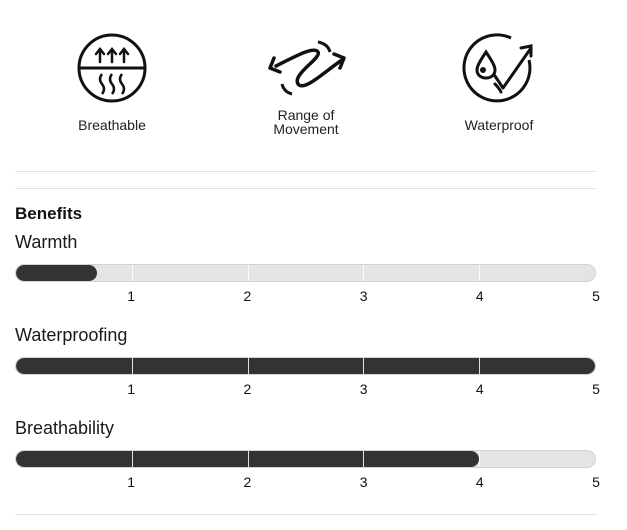  I want to click on waterproof-icon, so click(497, 68).